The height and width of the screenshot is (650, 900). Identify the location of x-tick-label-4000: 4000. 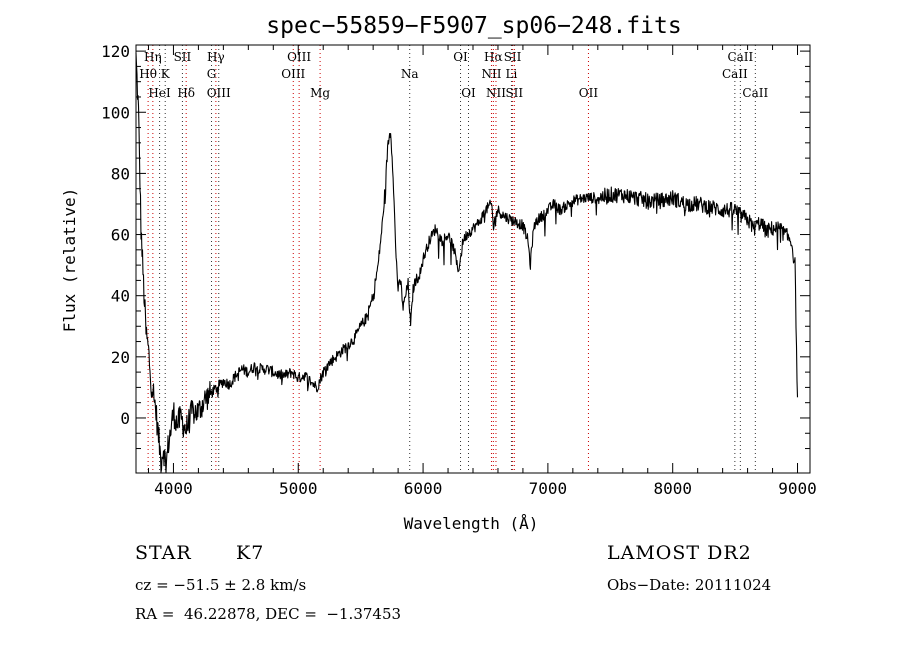
(173, 488).